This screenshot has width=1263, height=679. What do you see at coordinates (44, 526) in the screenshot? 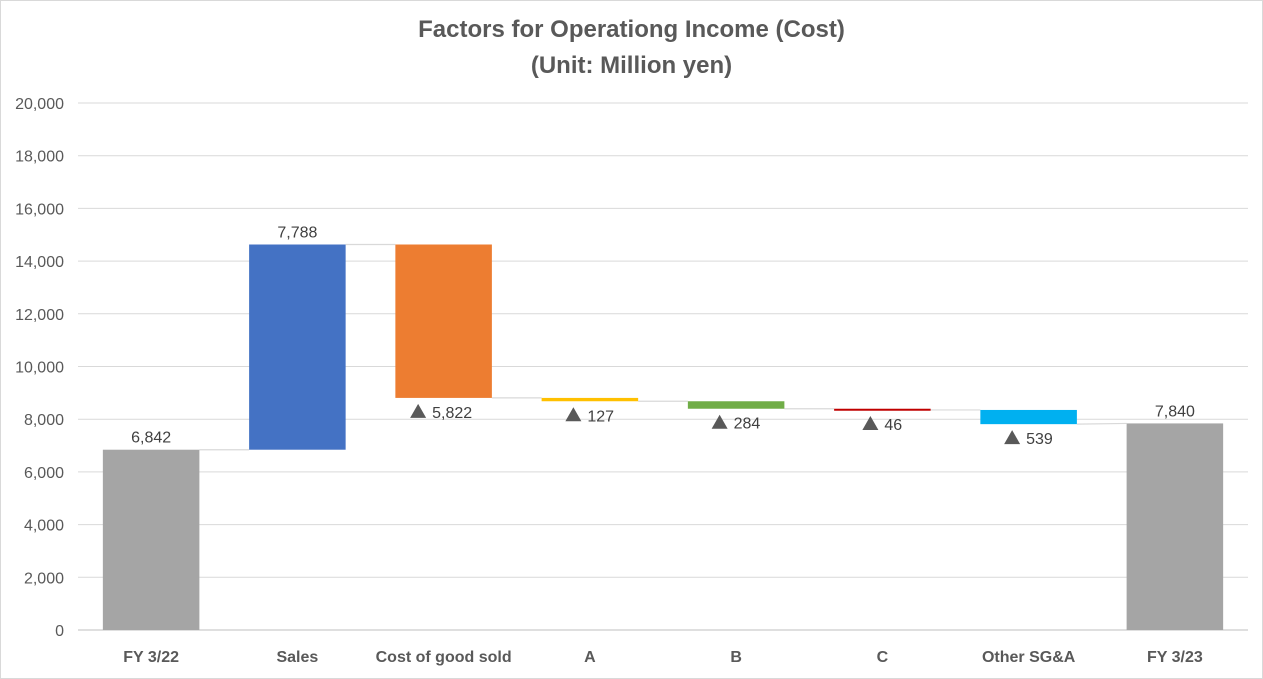
I see `y-tick-label: 4,000` at bounding box center [44, 526].